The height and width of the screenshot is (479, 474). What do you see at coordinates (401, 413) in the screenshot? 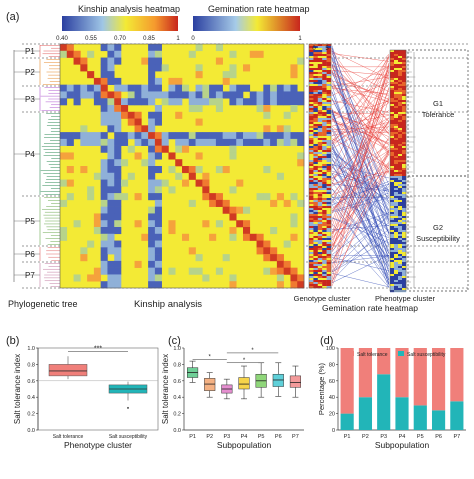
I see `chart-d-bar-susceptibility` at bounding box center [401, 413].